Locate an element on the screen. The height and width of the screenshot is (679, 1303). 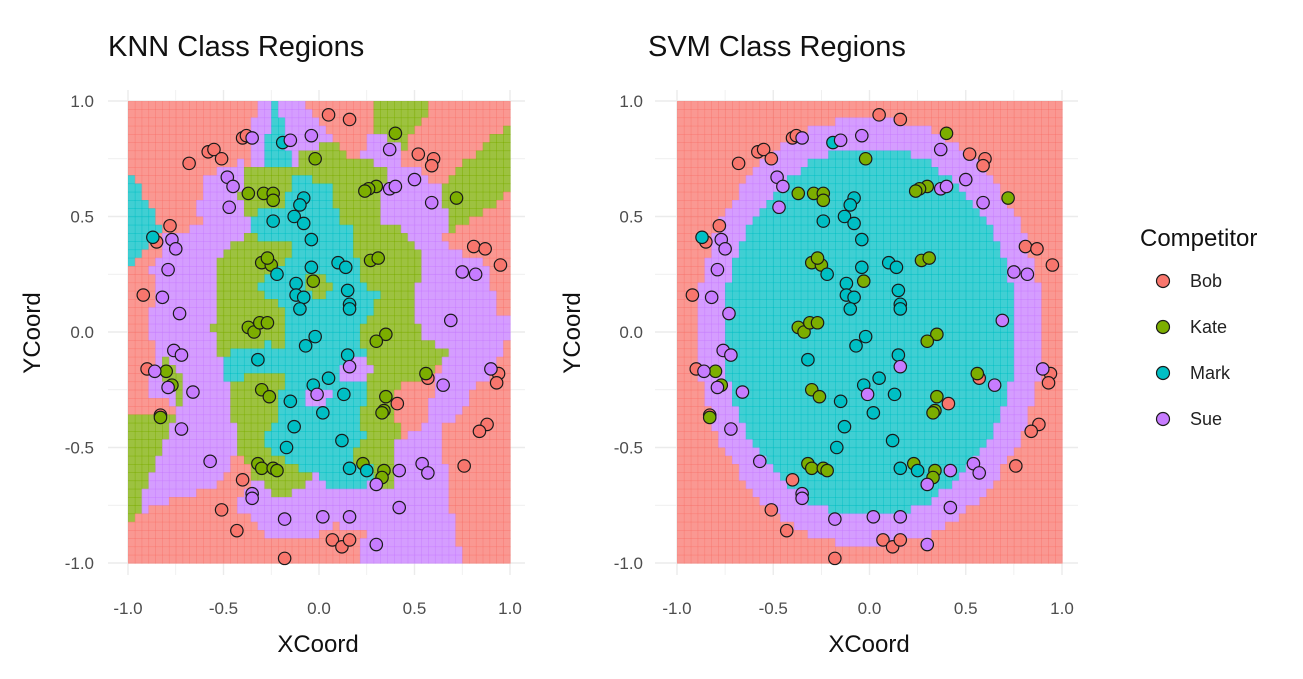
point-sue is located at coordinates (428, 473).